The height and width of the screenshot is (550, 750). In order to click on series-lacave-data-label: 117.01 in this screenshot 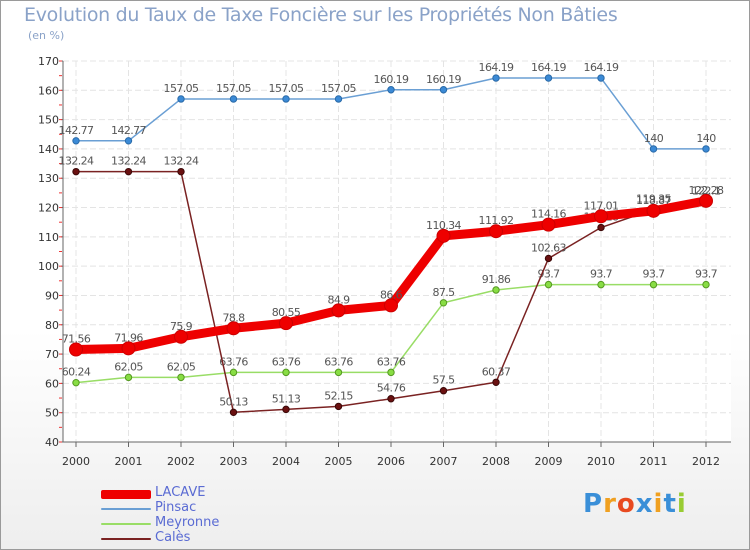, I will do `click(601, 205)`.